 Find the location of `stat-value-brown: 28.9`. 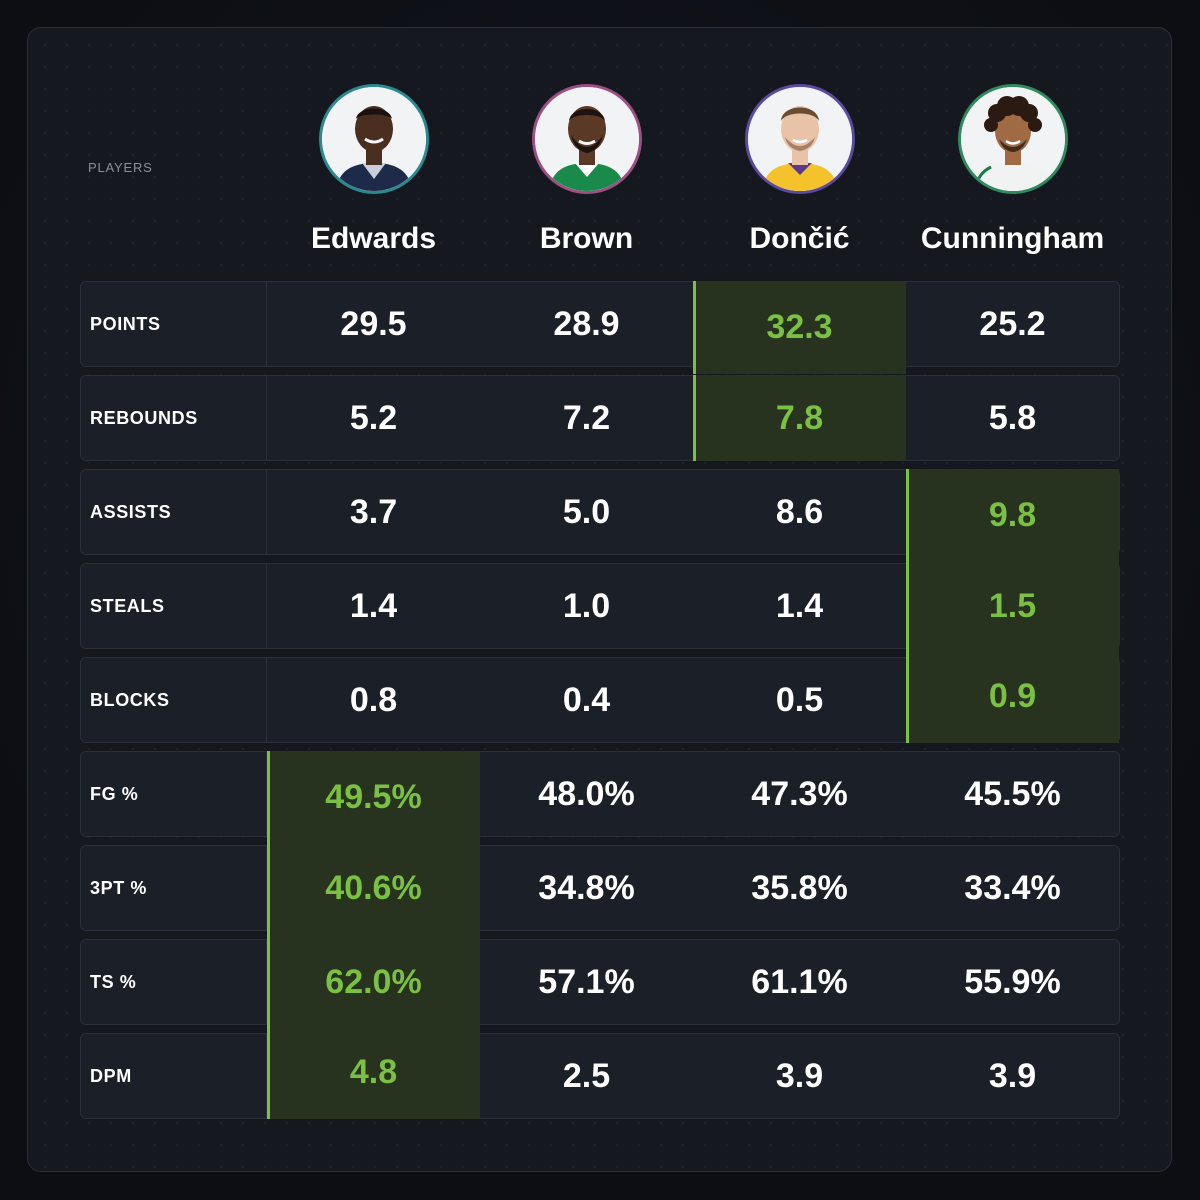

stat-value-brown: 28.9 is located at coordinates (586, 323).